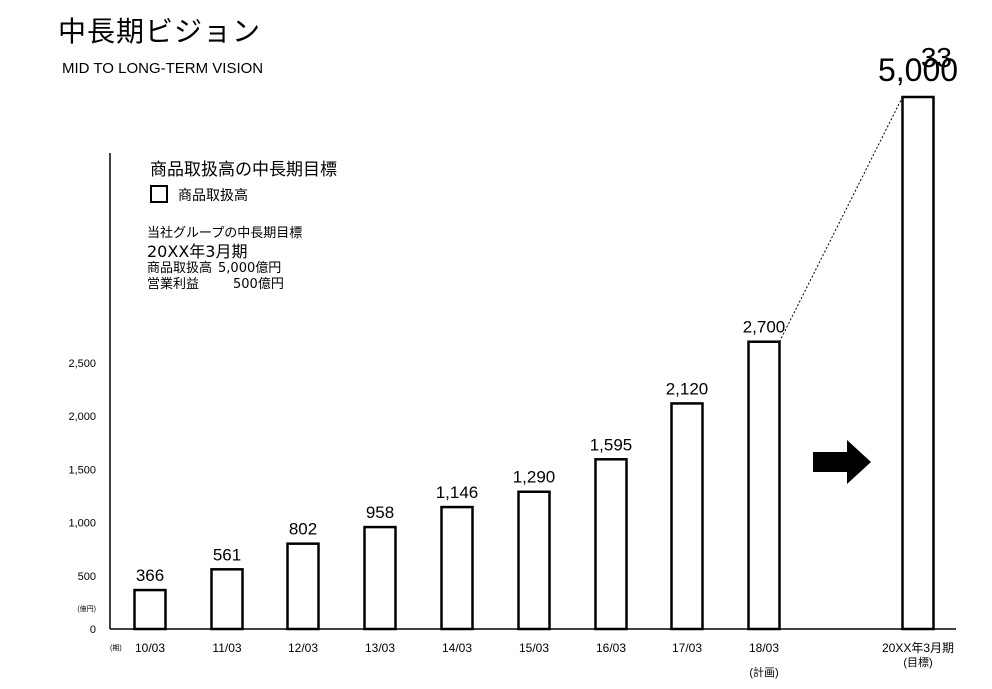 Image resolution: width=992 pixels, height=689 pixels. I want to click on legend-swatch, so click(159, 194).